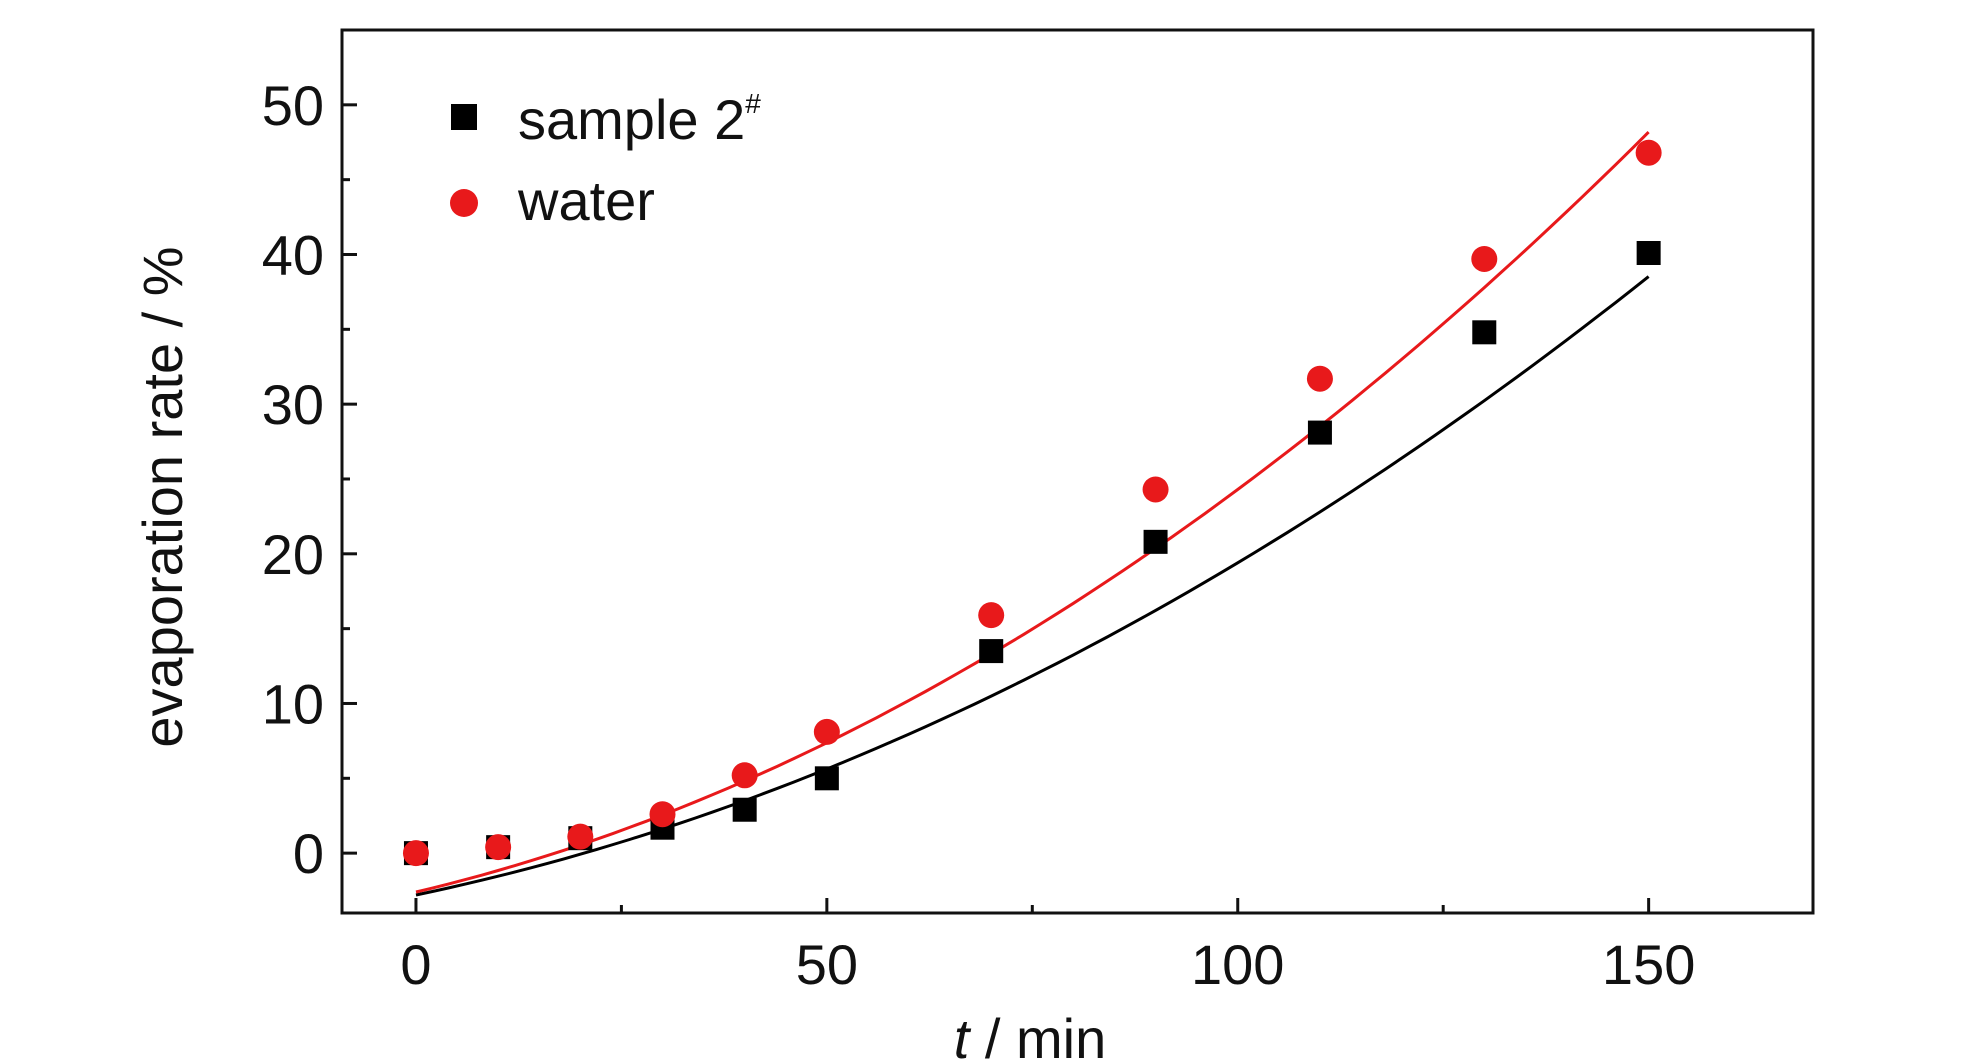 Image resolution: width=1984 pixels, height=1063 pixels. I want to click on x-tick-label: 50, so click(827, 964).